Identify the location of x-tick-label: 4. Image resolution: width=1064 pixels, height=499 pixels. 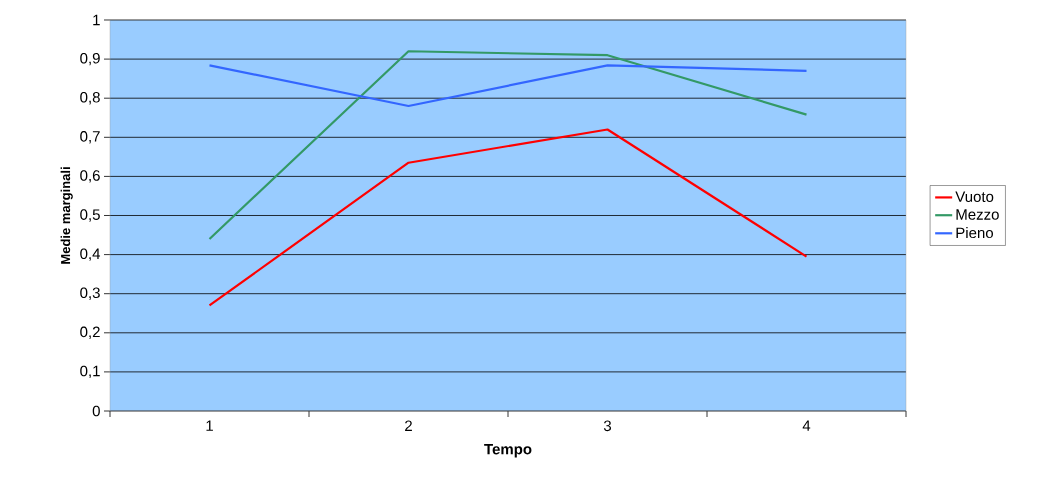
(806, 425).